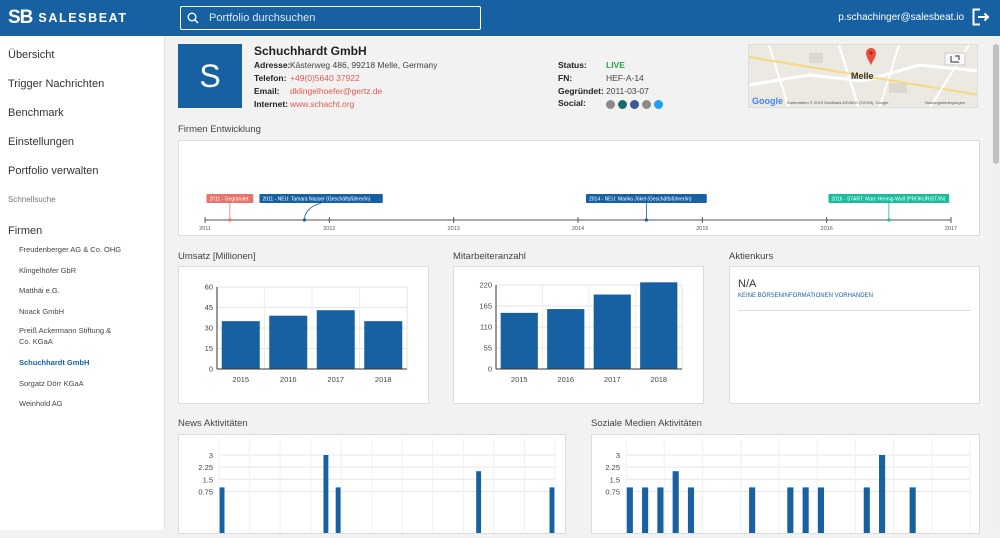 Image resolution: width=1000 pixels, height=538 pixels. I want to click on linkedin-icon, so click(610, 104).